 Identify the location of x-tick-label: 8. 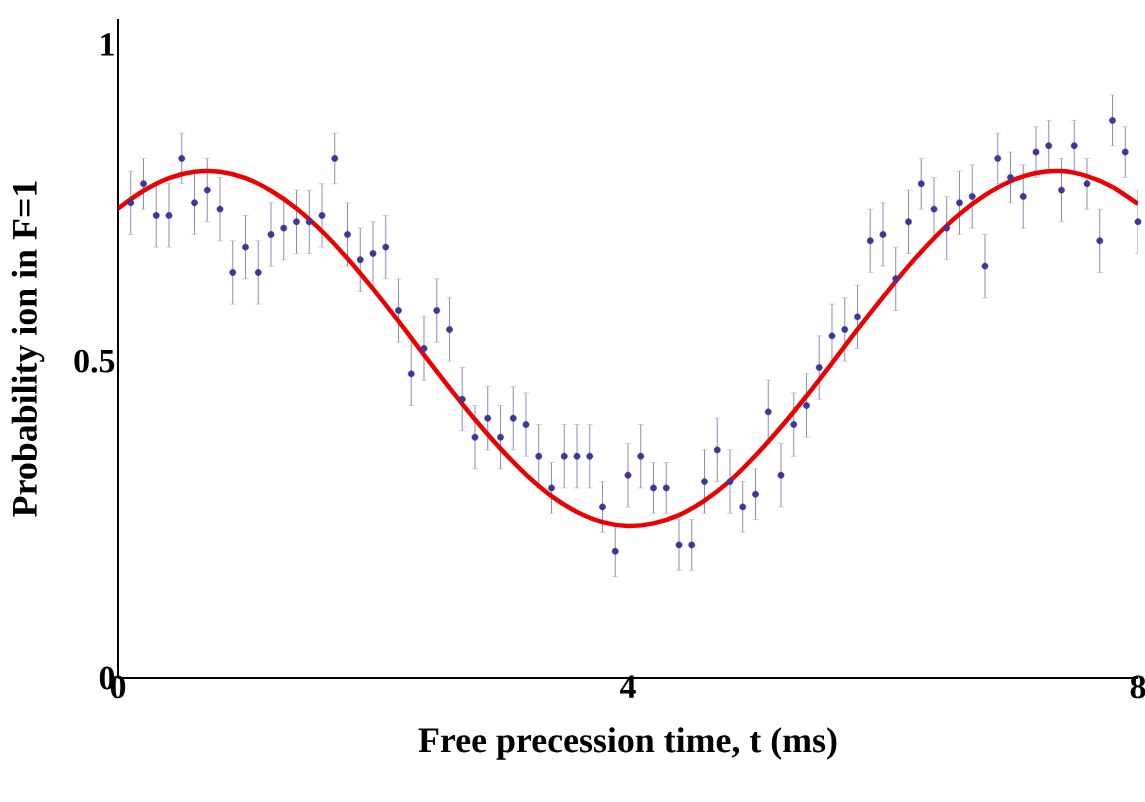
(1137, 687).